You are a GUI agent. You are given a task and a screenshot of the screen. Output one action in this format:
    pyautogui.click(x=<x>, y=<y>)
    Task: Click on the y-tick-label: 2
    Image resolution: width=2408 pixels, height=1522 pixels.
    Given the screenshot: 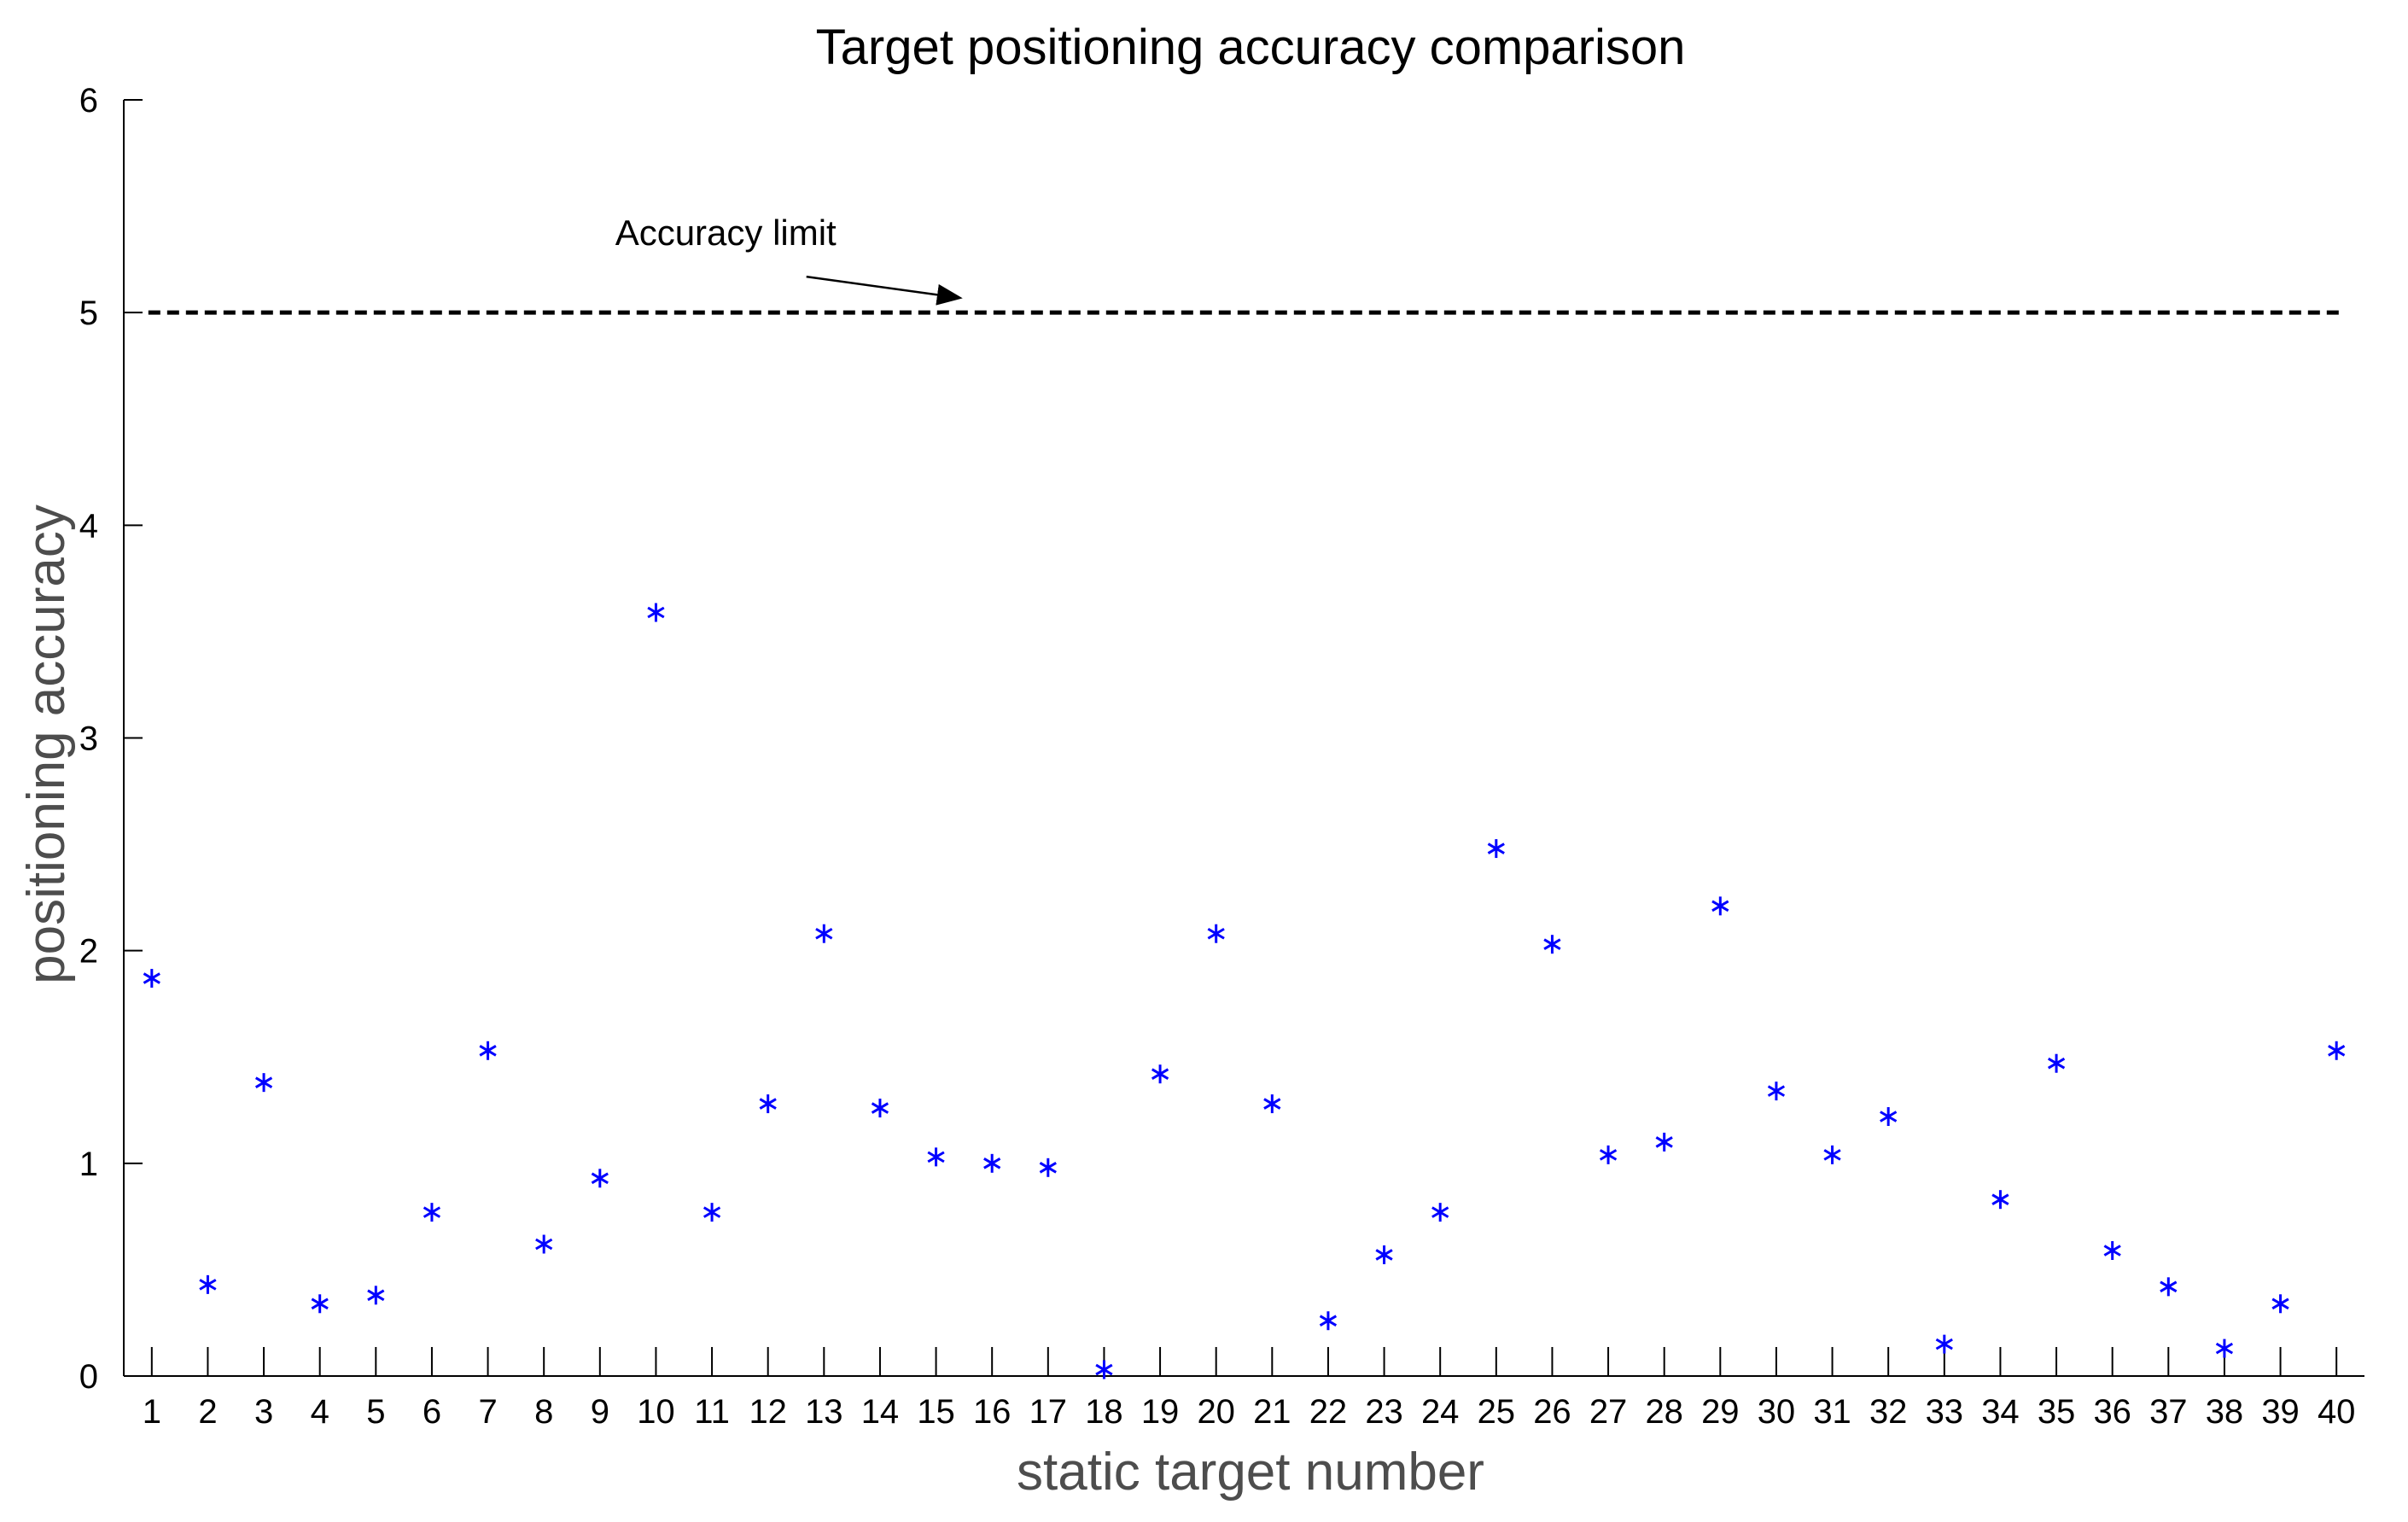 What is the action you would take?
    pyautogui.click(x=88, y=952)
    